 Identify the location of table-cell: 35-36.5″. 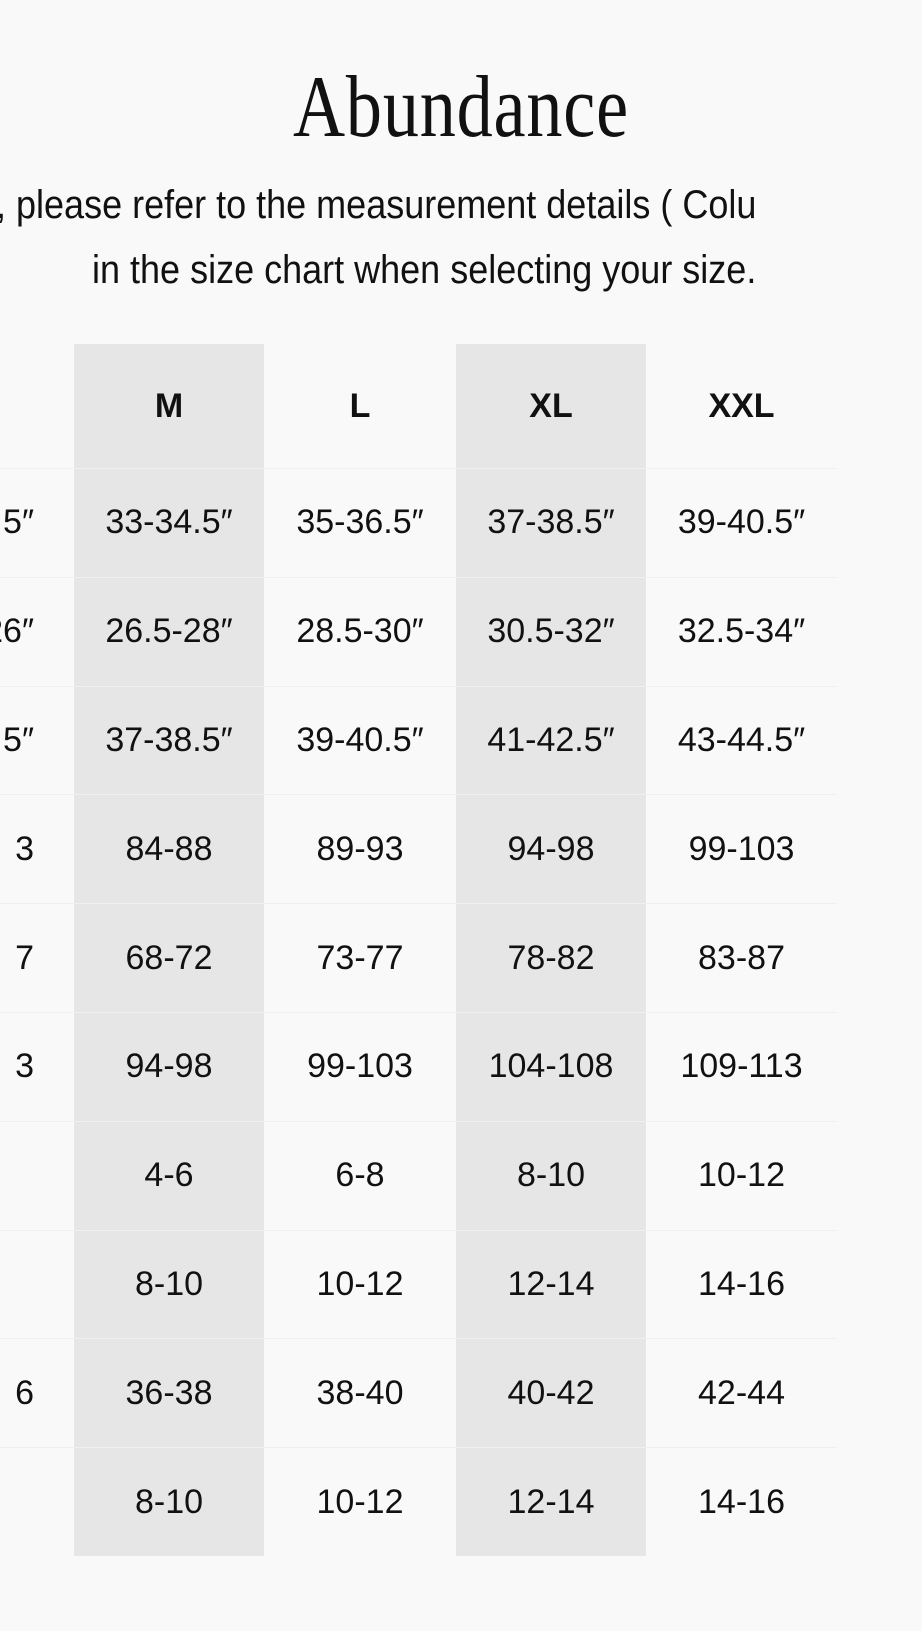
(360, 522).